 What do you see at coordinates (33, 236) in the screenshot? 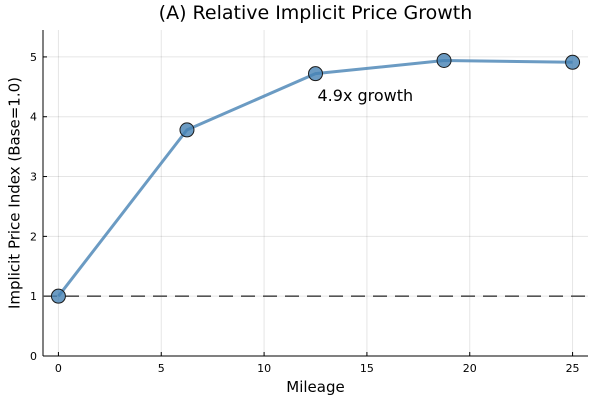
I see `y-tick-label: 2` at bounding box center [33, 236].